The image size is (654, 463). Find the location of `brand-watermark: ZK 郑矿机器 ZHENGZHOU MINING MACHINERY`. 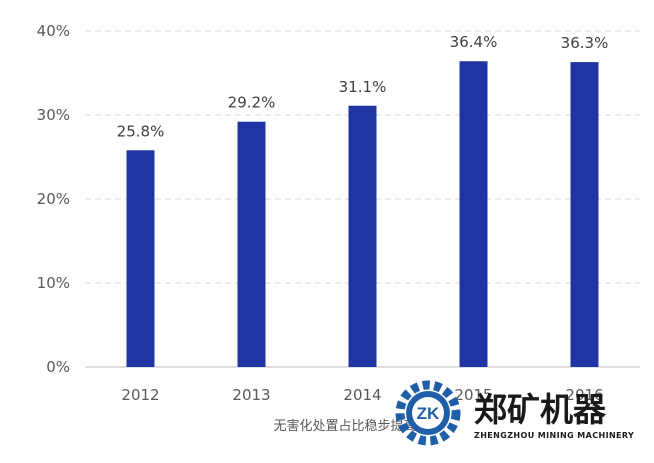

brand-watermark: ZK 郑矿机器 ZHENGZHOU MINING MACHINERY is located at coordinates (514, 413).